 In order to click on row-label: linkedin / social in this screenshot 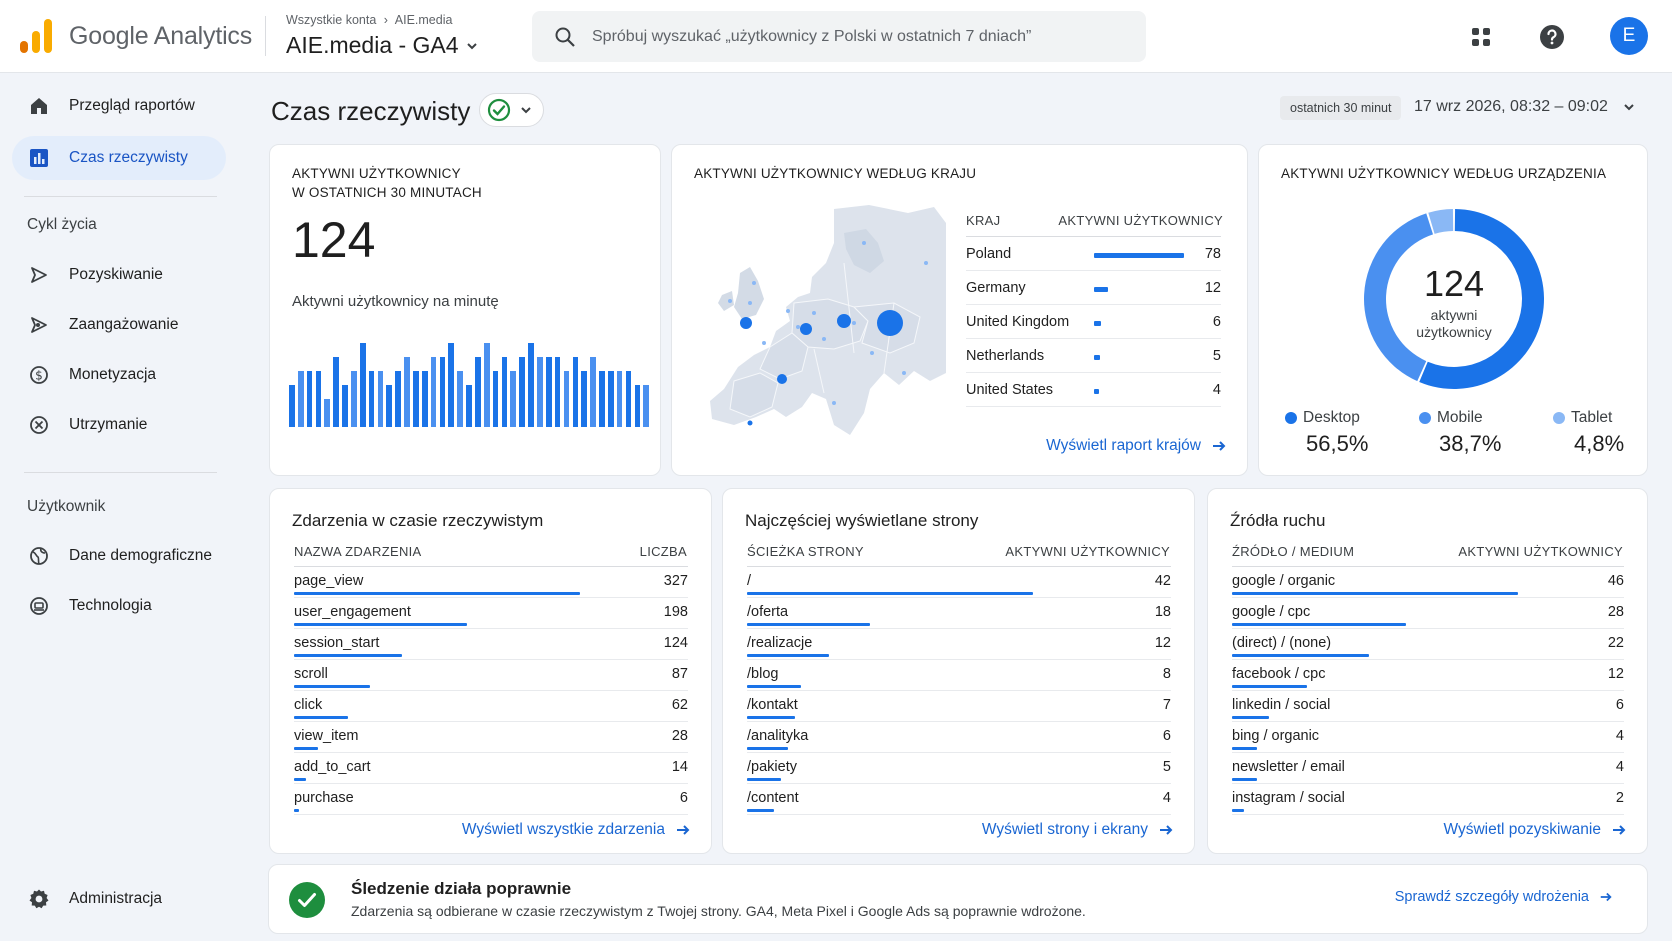, I will do `click(1281, 705)`.